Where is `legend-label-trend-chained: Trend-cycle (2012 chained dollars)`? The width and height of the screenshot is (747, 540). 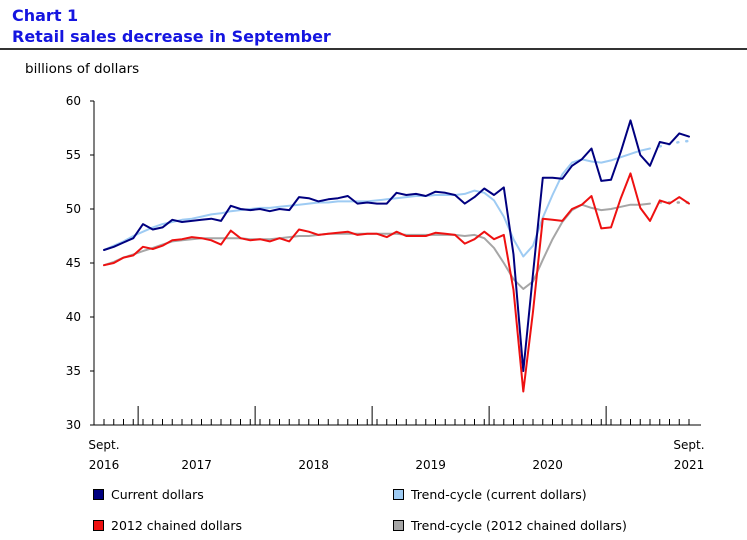
legend-label-trend-chained: Trend-cycle (2012 chained dollars) is located at coordinates (519, 525).